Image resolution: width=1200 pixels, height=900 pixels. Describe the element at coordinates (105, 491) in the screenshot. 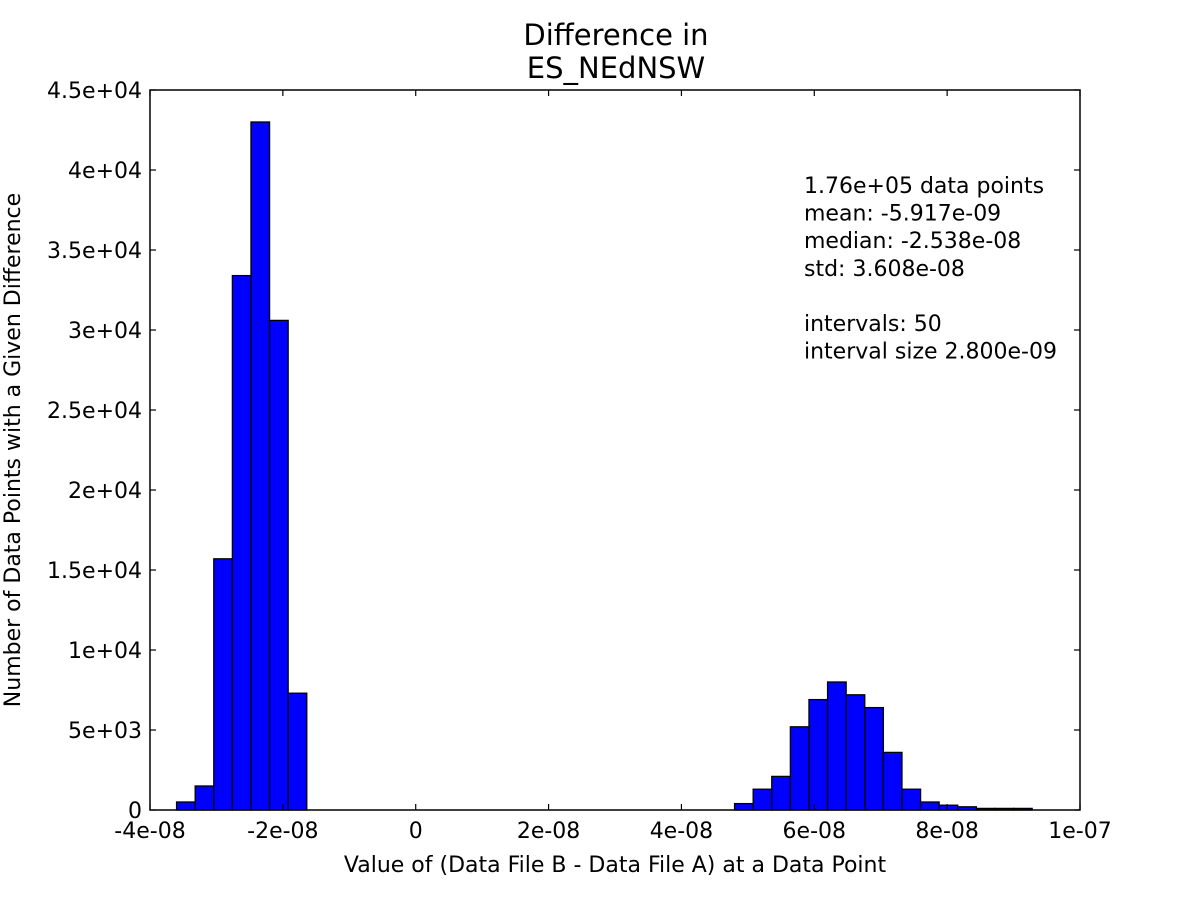

I see `y-tick-label: 2e+04` at that location.